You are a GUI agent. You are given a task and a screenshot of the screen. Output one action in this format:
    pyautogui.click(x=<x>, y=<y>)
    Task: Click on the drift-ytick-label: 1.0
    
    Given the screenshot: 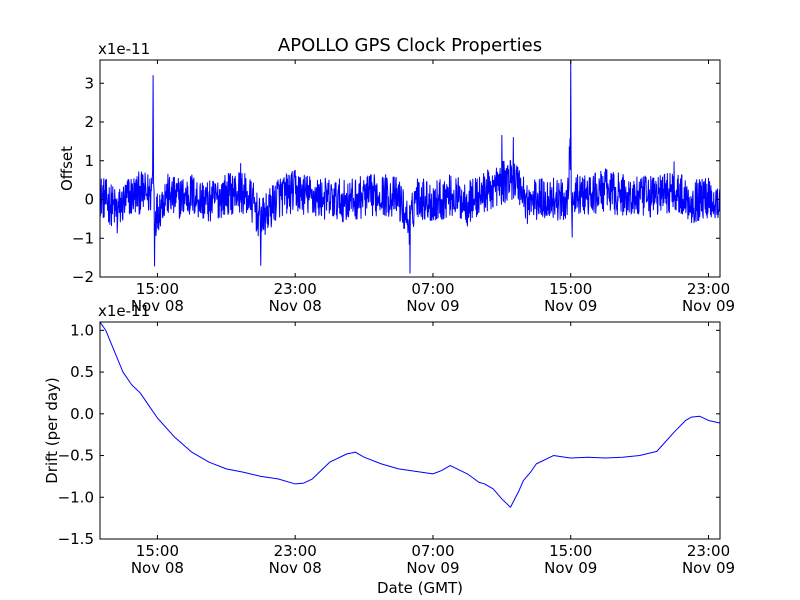 What is the action you would take?
    pyautogui.click(x=82, y=330)
    